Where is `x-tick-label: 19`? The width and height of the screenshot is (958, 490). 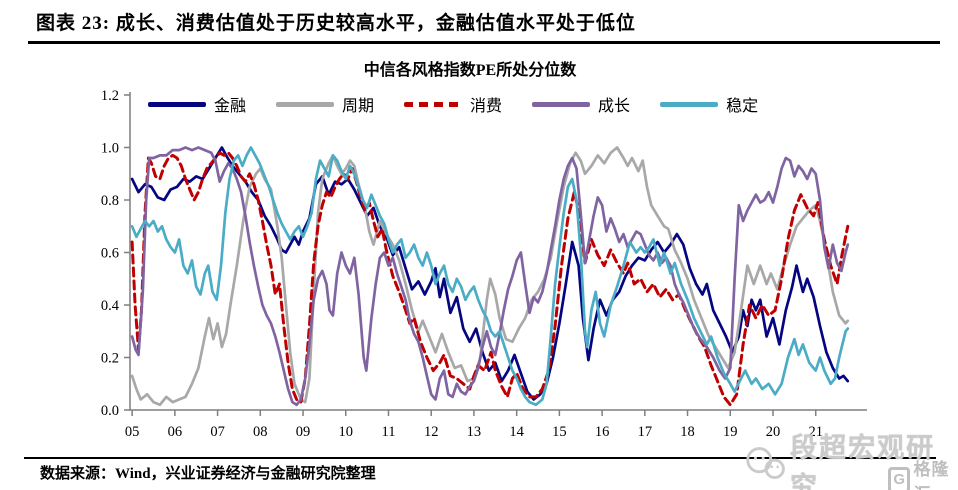 x-tick-label: 19 is located at coordinates (730, 432).